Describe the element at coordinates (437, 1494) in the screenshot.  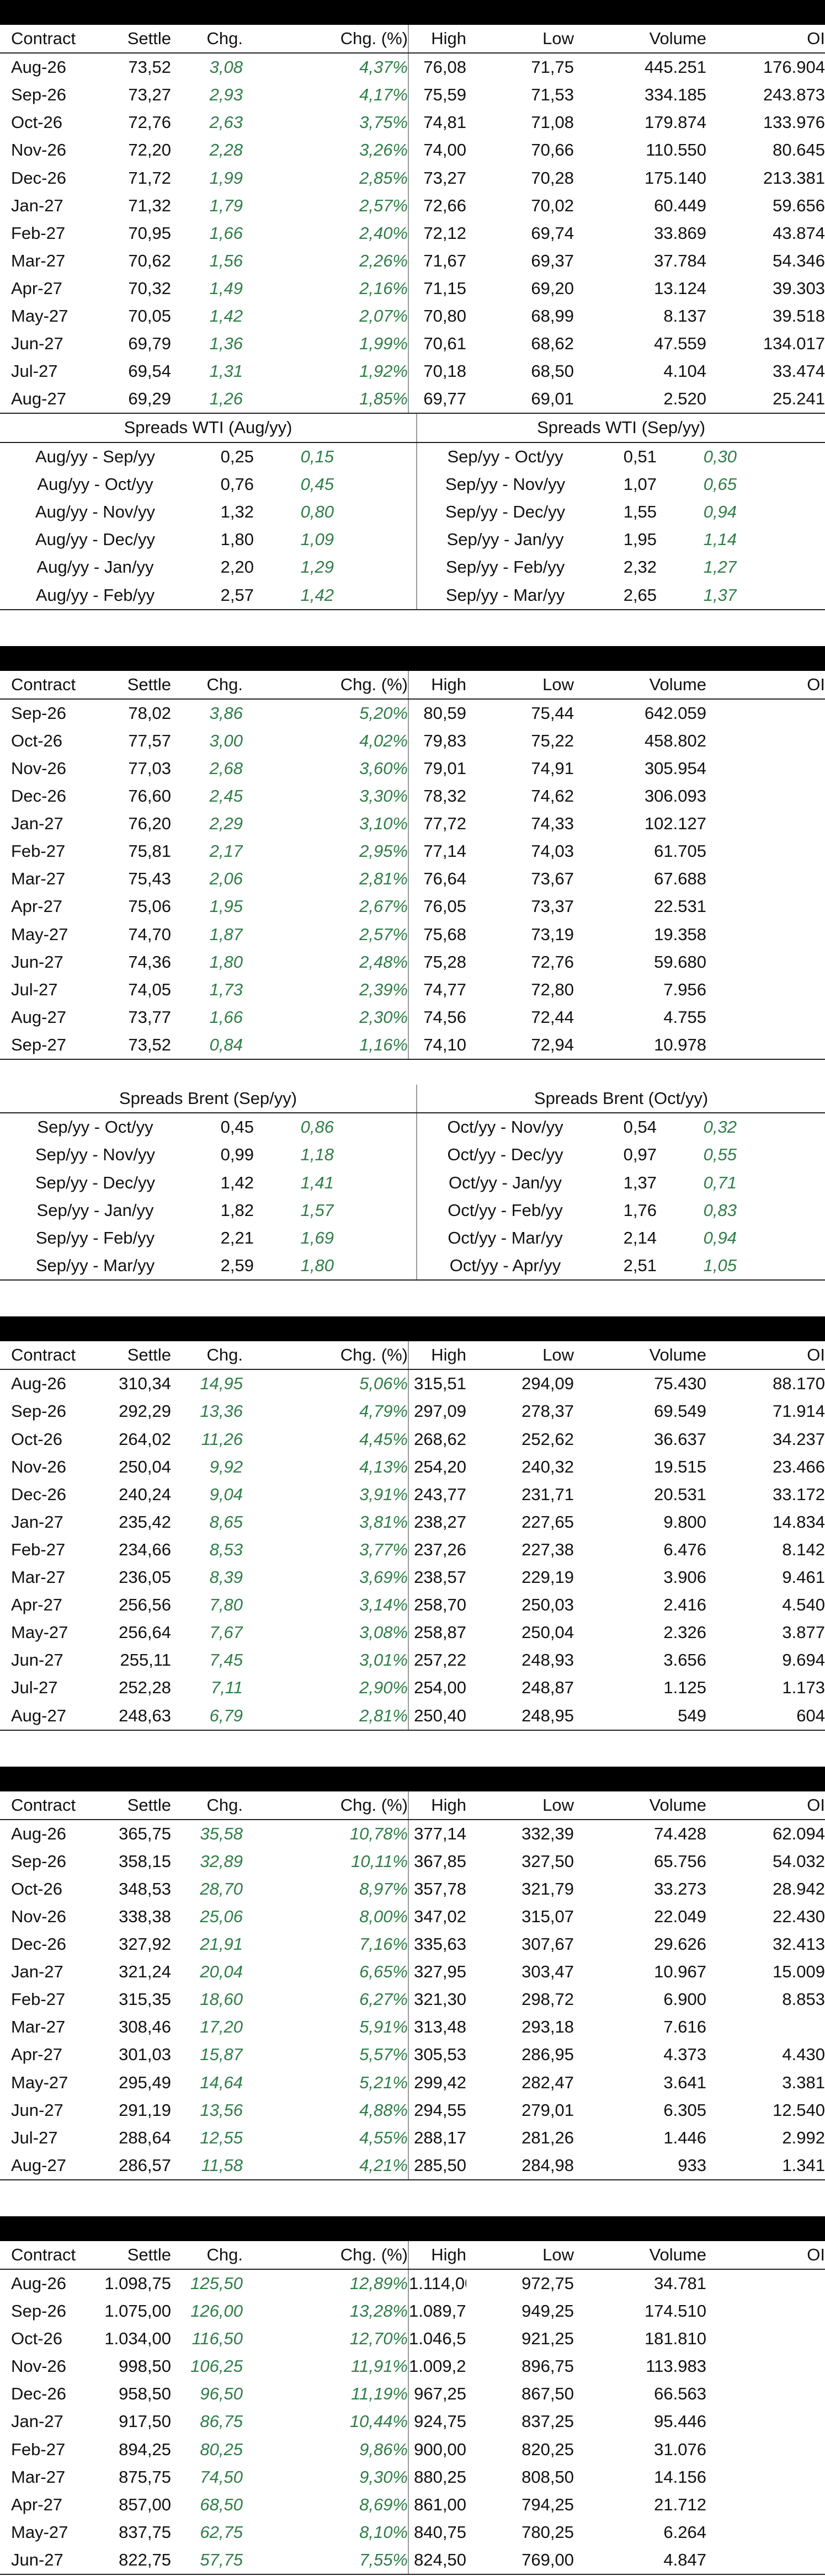
I see `high-cell: 243,77` at that location.